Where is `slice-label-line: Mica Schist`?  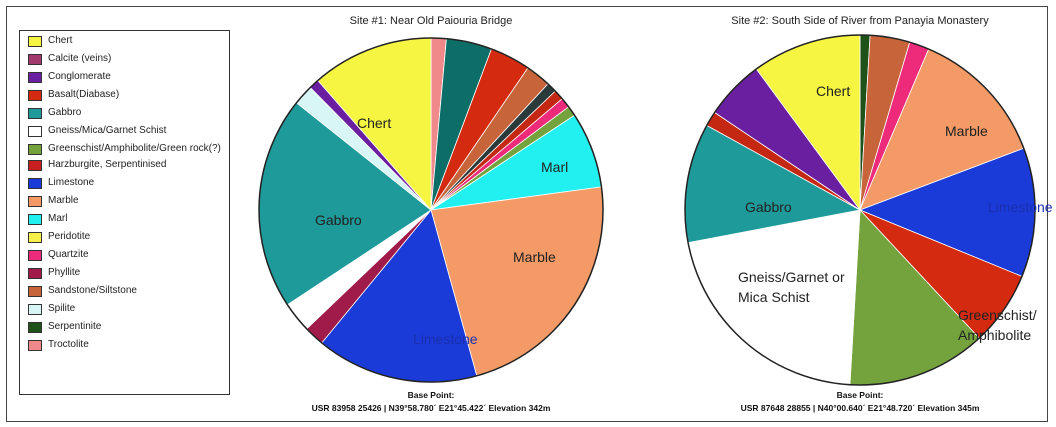 slice-label-line: Mica Schist is located at coordinates (774, 297).